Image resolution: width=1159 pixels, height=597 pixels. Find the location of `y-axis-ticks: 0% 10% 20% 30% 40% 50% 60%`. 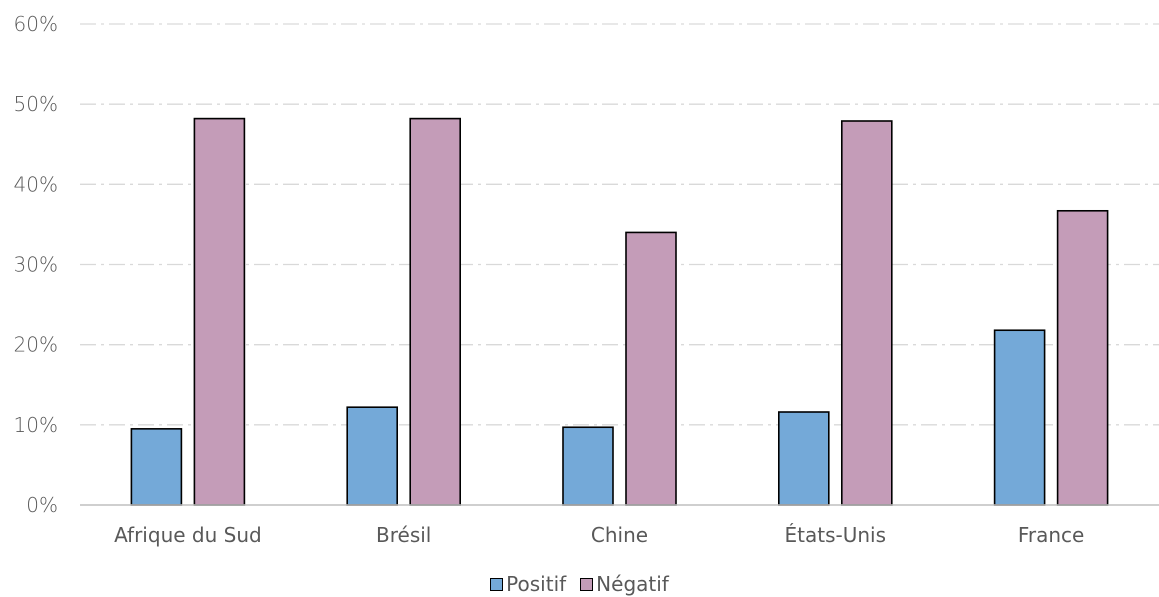

y-axis-ticks: 0% 10% 20% 30% 40% 50% 60% is located at coordinates (36, 264).